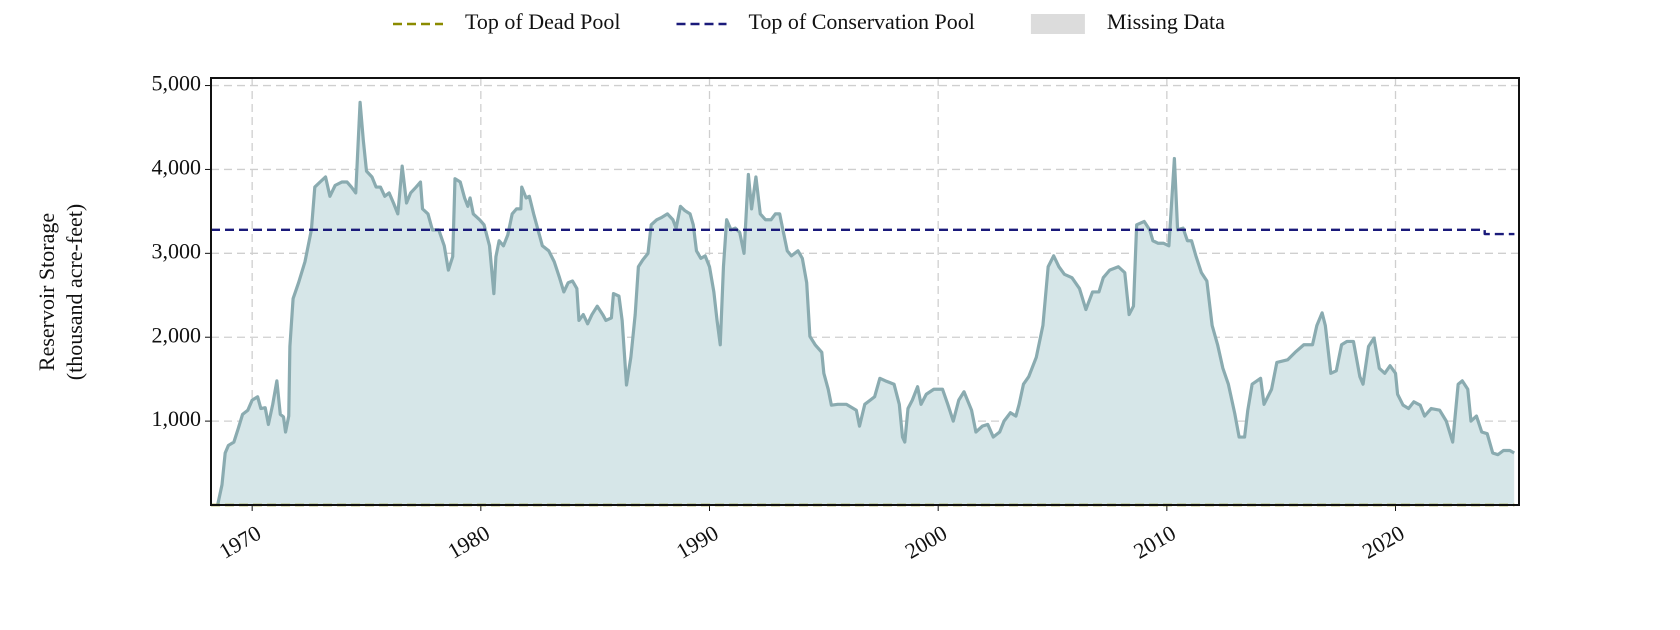 Image resolution: width=1680 pixels, height=630 pixels. What do you see at coordinates (926, 542) in the screenshot?
I see `x-tick-label: 2000` at bounding box center [926, 542].